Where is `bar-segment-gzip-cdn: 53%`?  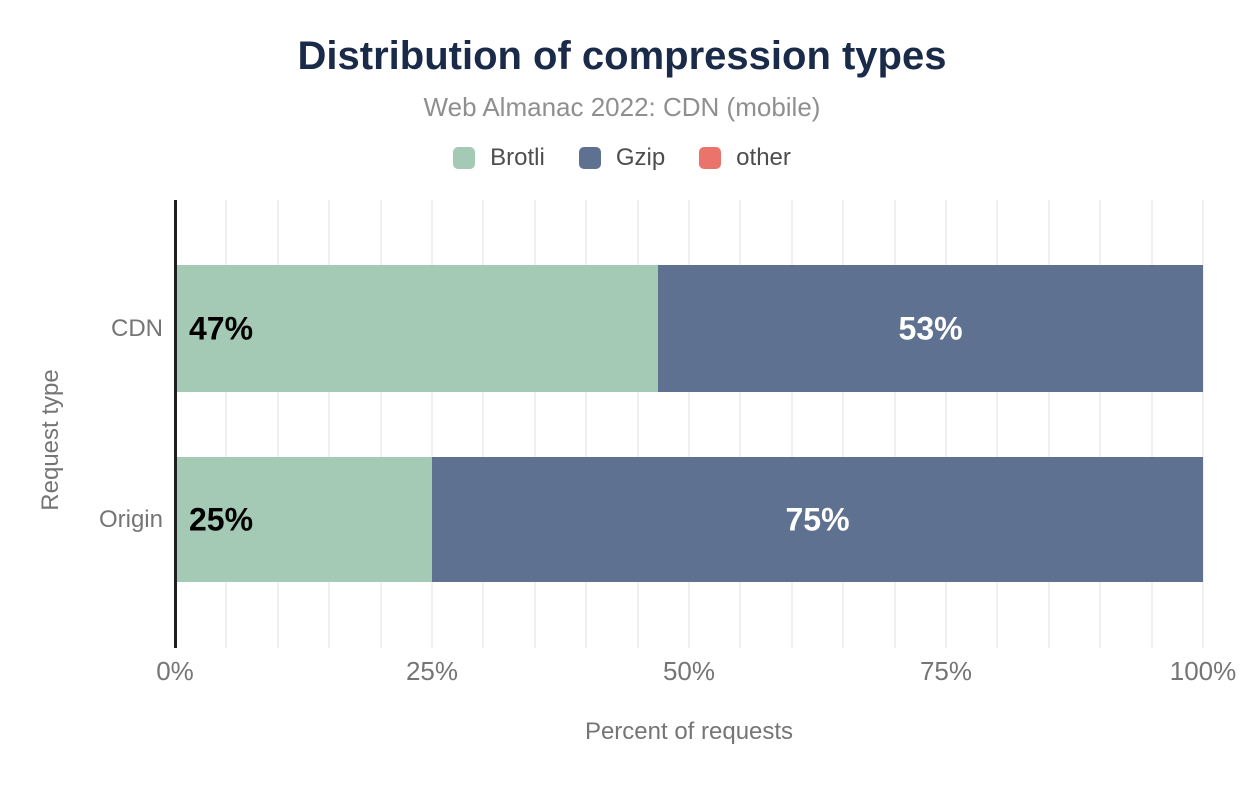 bar-segment-gzip-cdn: 53% is located at coordinates (930, 328).